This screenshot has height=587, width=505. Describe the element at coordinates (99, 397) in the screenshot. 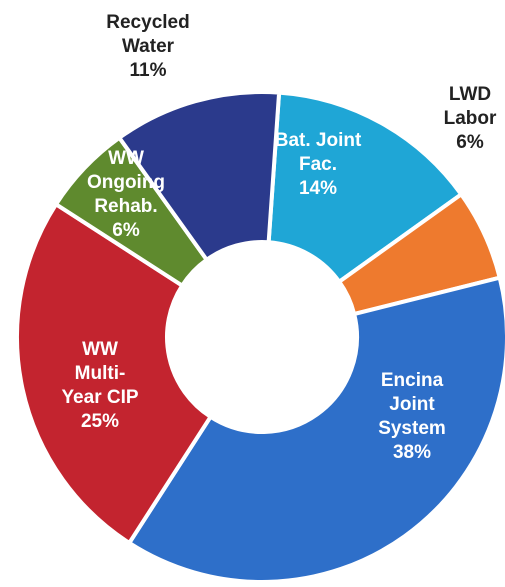

I see `slice-name-label: Year CIP` at that location.